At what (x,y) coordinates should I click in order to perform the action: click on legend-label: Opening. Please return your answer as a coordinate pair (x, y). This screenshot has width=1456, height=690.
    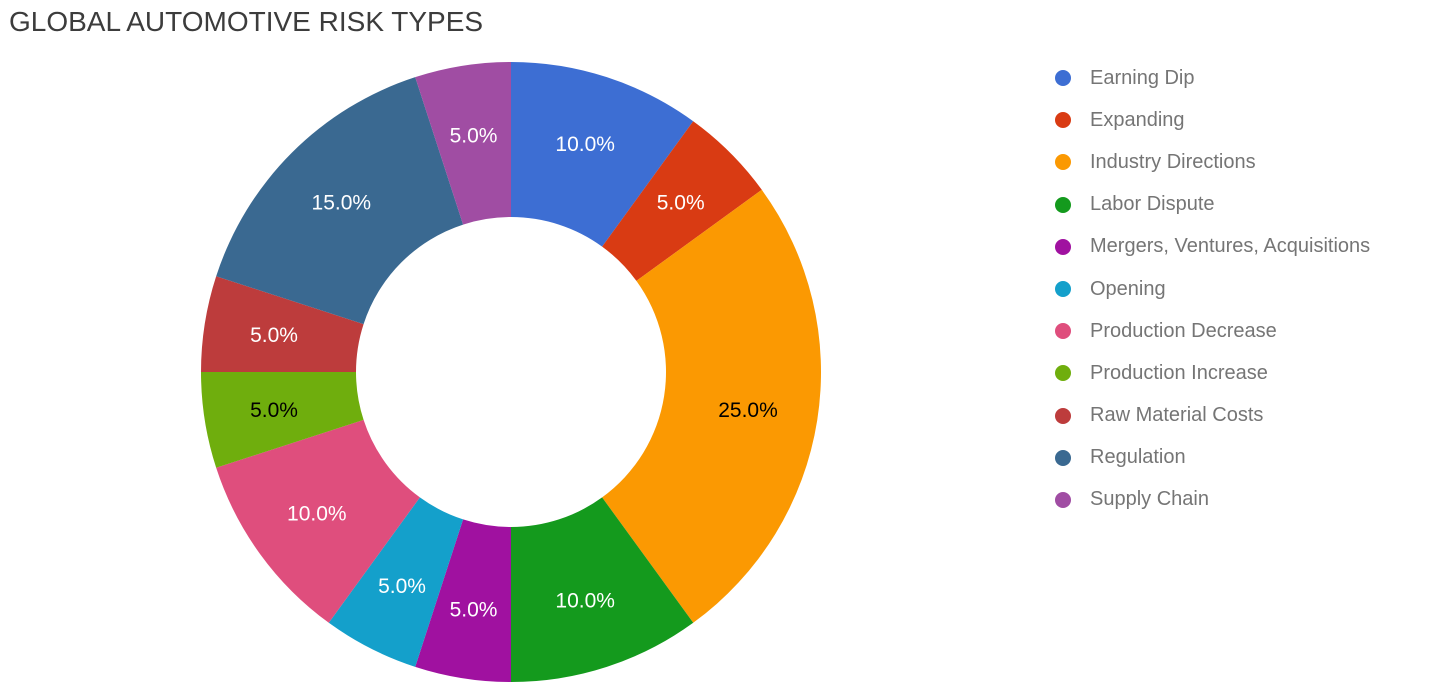
    Looking at the image, I should click on (1128, 288).